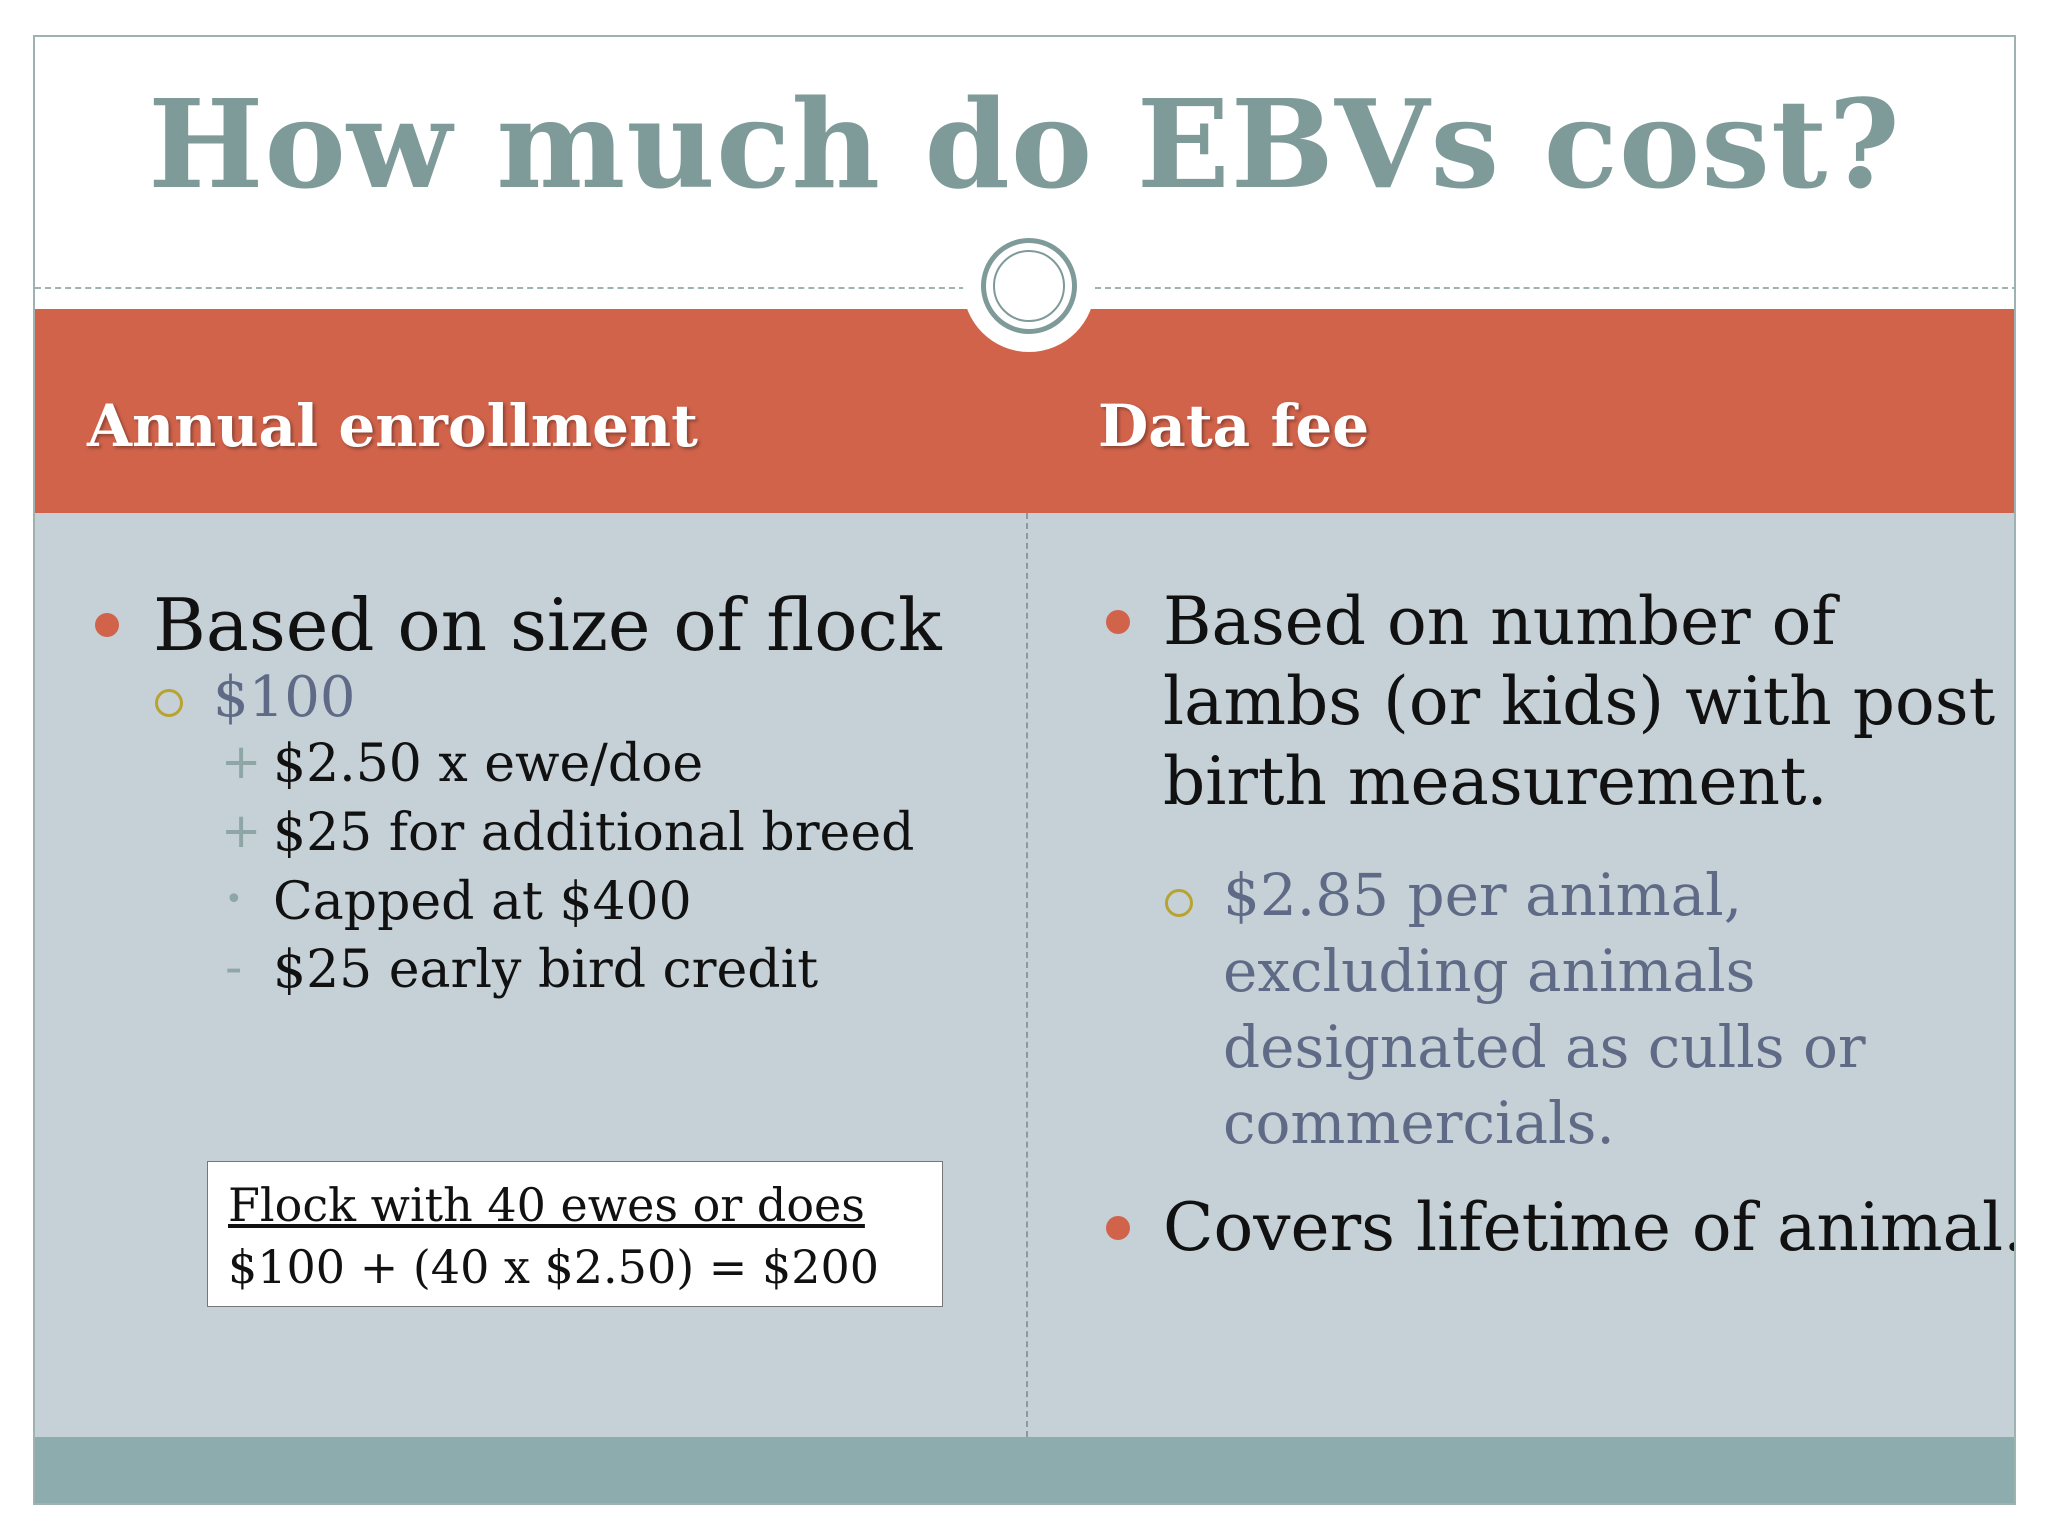  Describe the element at coordinates (234, 968) in the screenshot. I see `minus-icon: -` at that location.